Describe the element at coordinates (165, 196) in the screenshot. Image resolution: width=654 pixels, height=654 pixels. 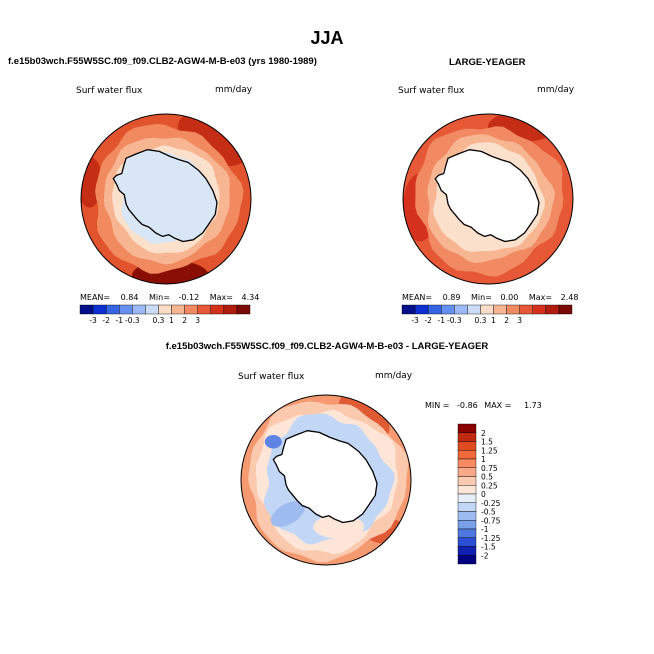
I see `left-antarctica-coastline` at that location.